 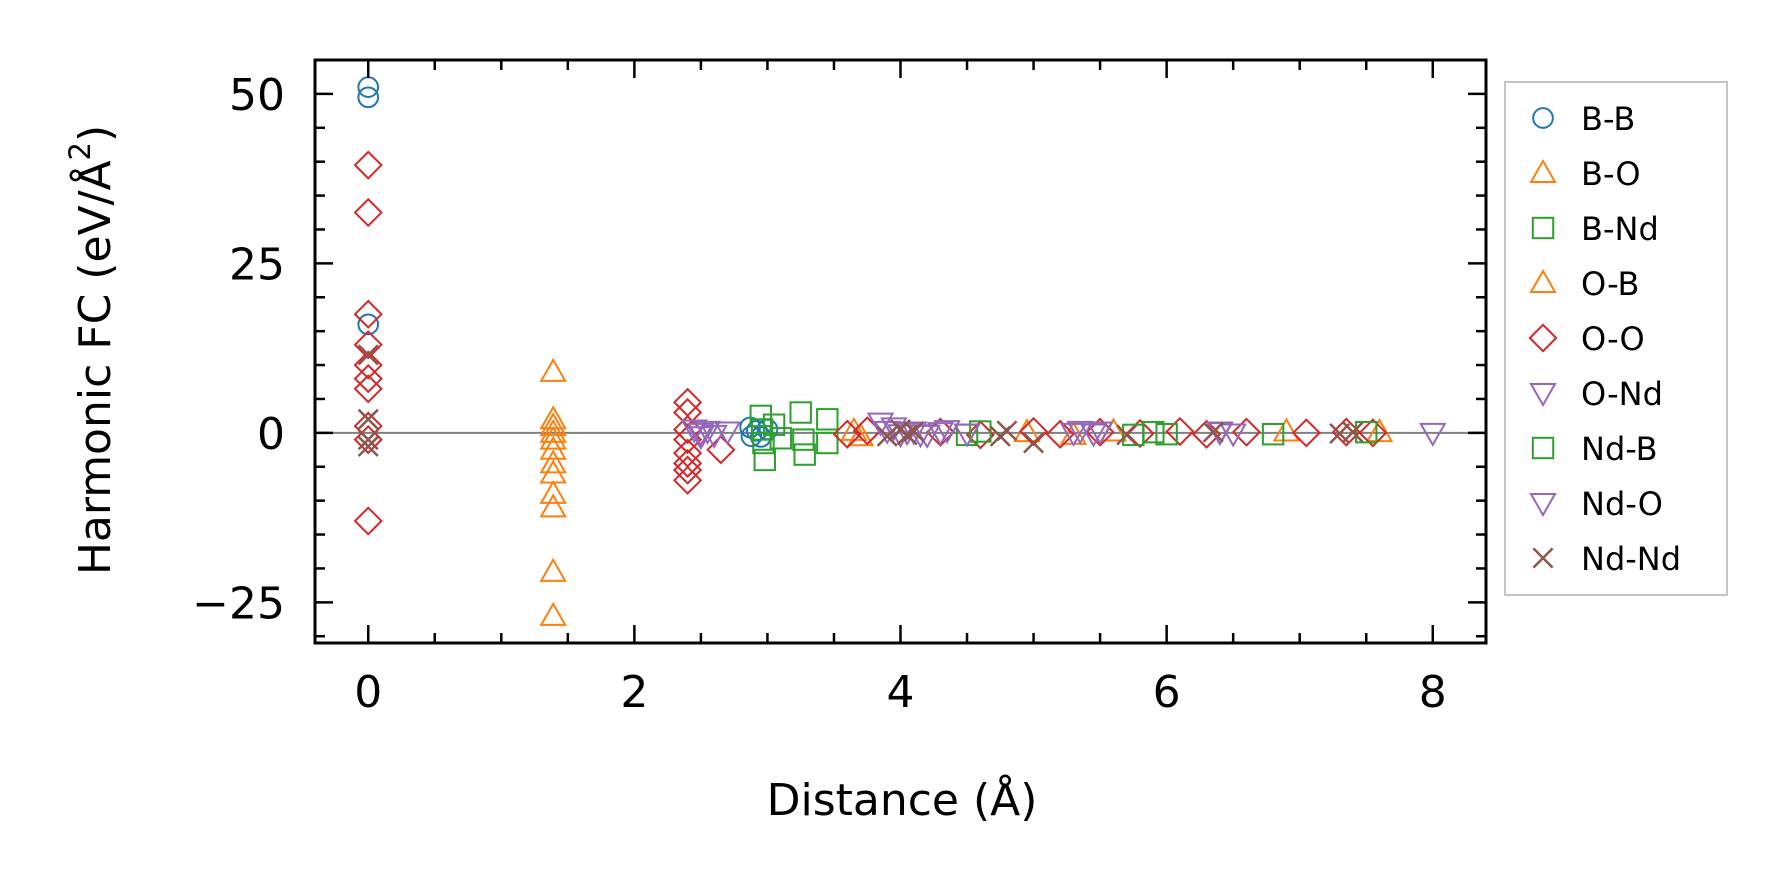 What do you see at coordinates (94, 367) in the screenshot?
I see `y-axis-label-main: Harmonic FC (eV/Å` at bounding box center [94, 367].